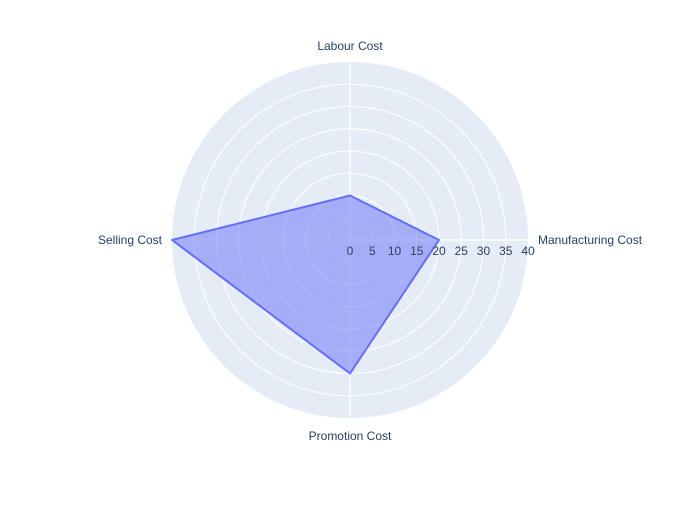 The height and width of the screenshot is (505, 700). What do you see at coordinates (417, 251) in the screenshot?
I see `radial-tick-label: 15` at bounding box center [417, 251].